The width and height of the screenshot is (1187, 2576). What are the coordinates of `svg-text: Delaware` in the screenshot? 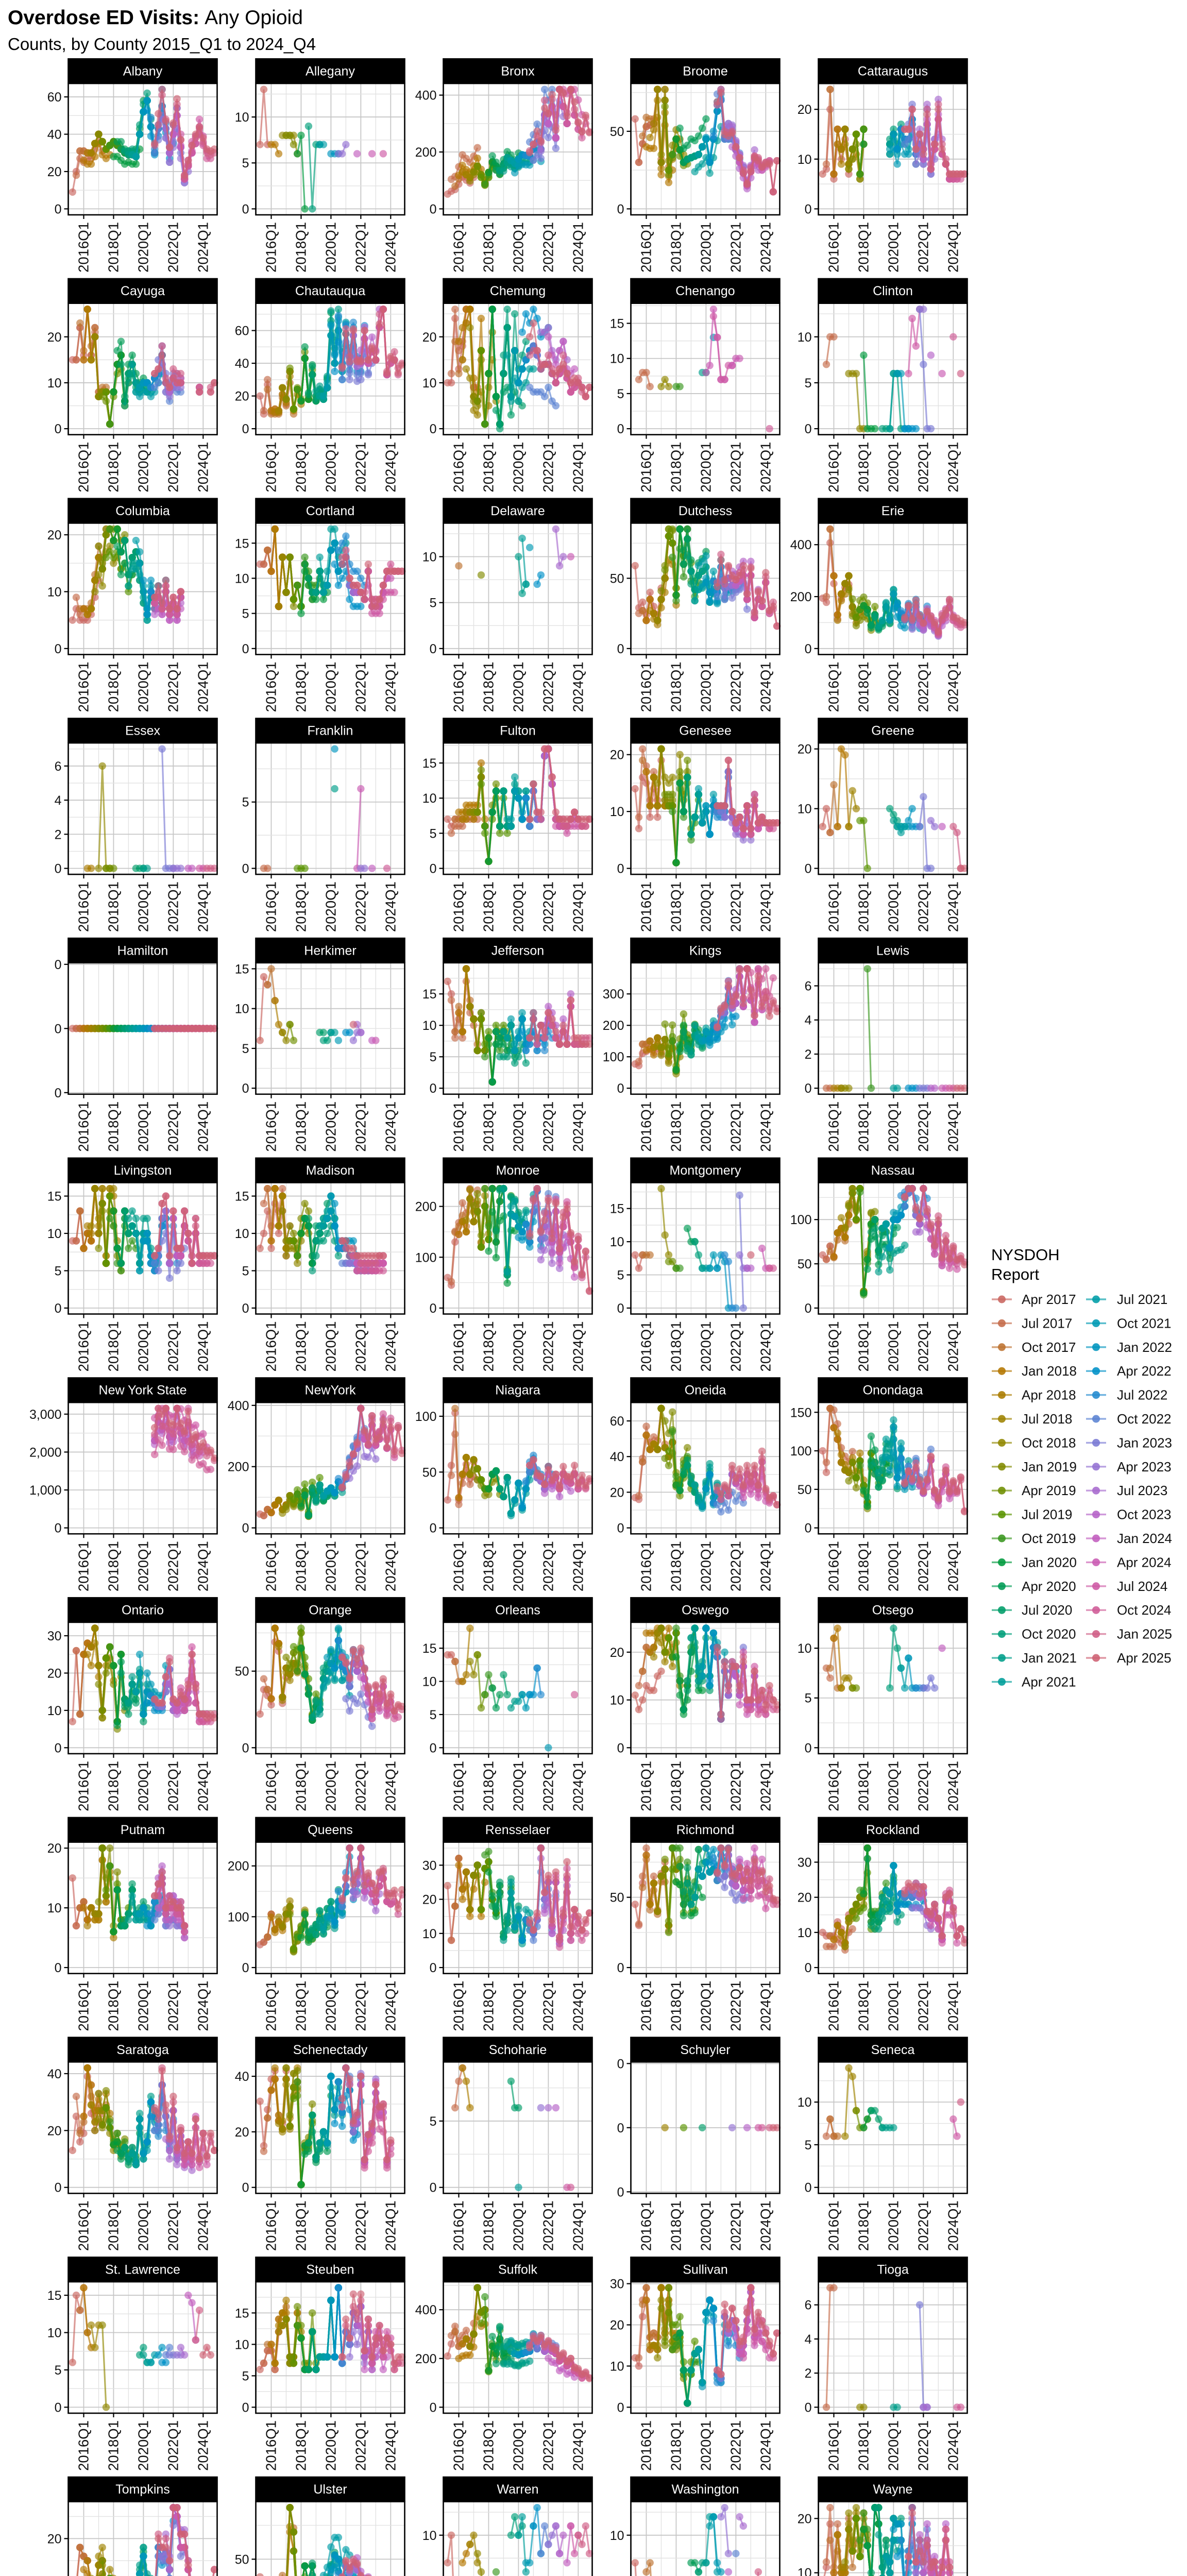 It's located at (517, 511).